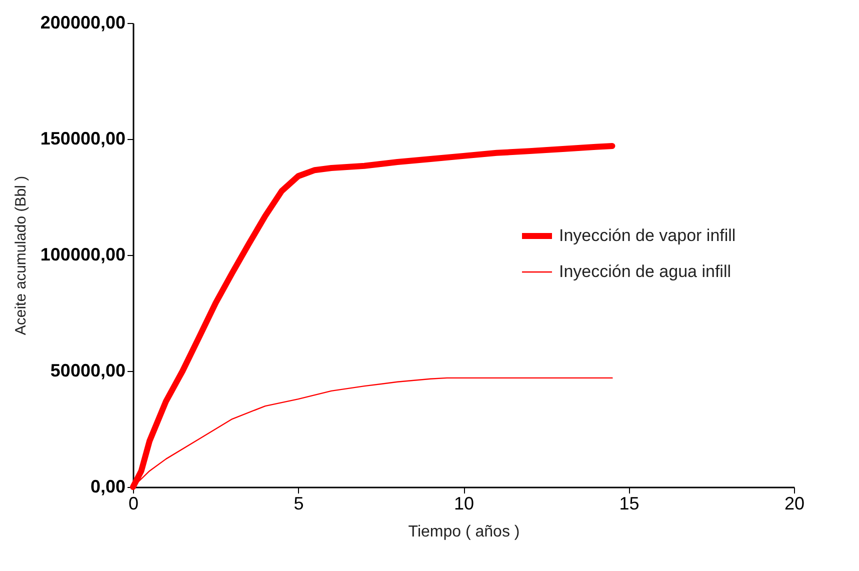 The width and height of the screenshot is (859, 571). I want to click on legend-label: Inyección de vapor infill, so click(647, 235).